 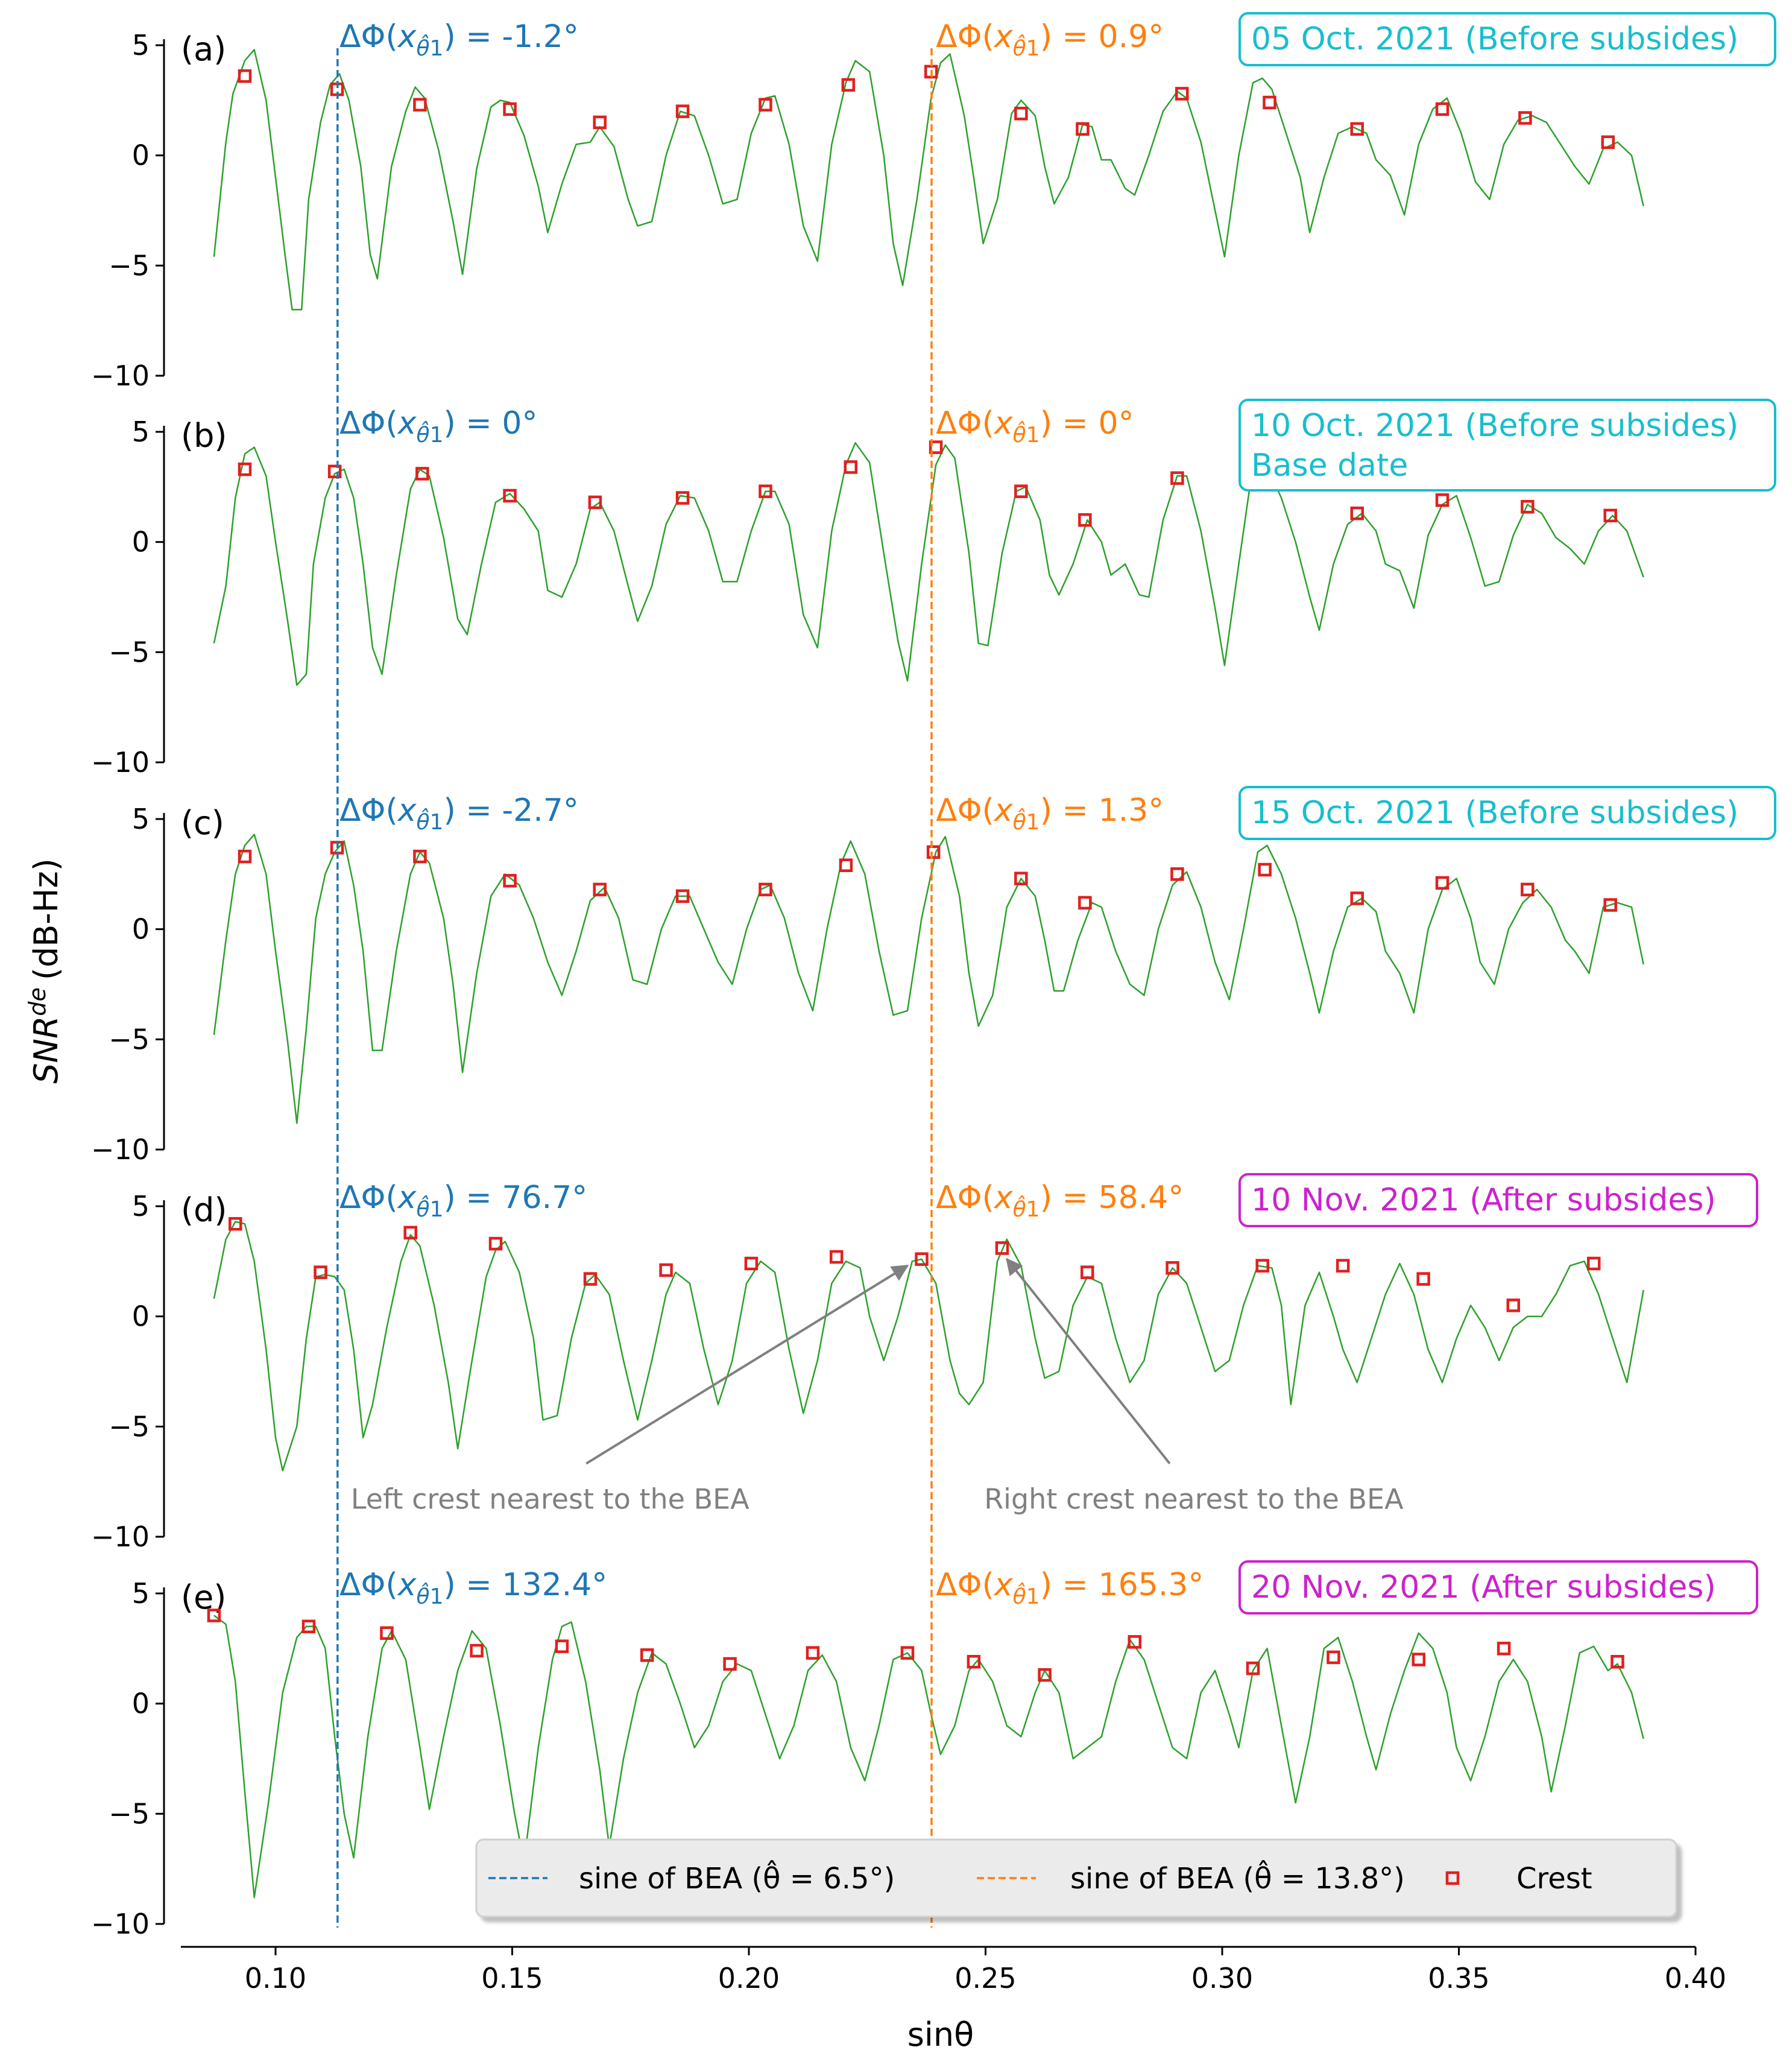 I want to click on dphi-label-orange-d: ΔΦ(xθ̂1) = 58.4°, so click(x=1060, y=1201).